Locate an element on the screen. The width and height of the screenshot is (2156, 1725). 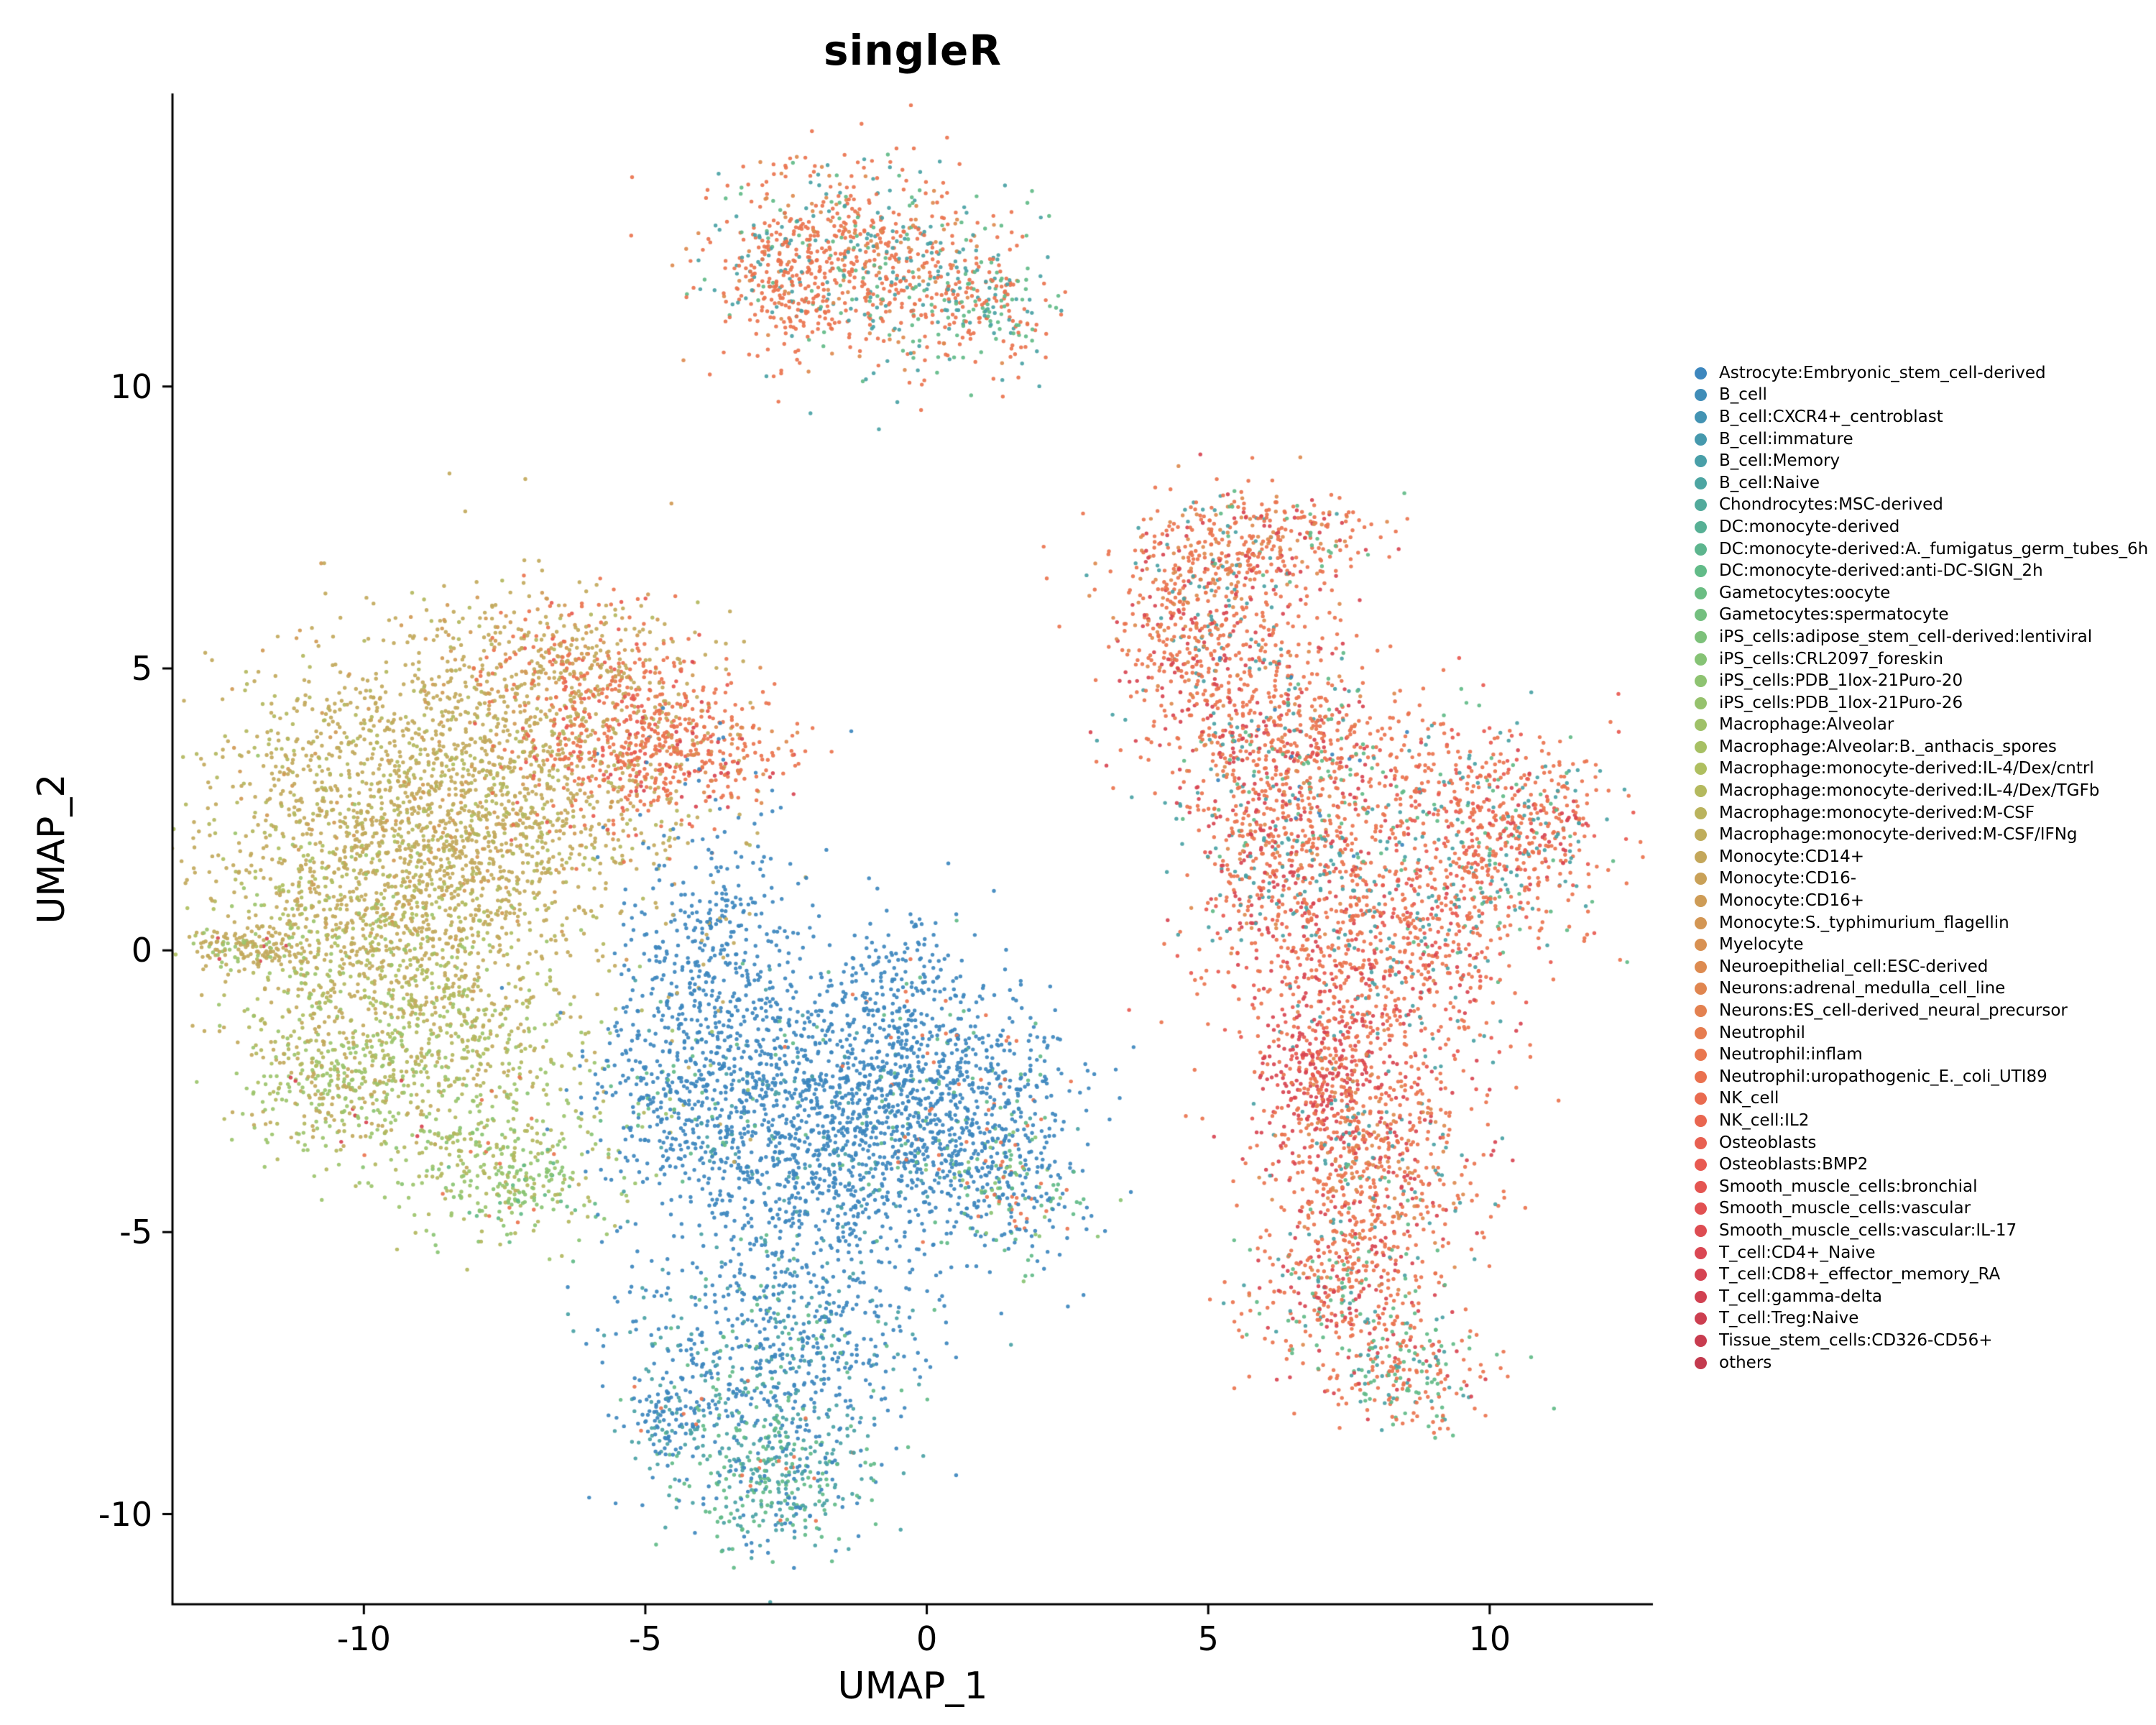
legend-item: Monocyte:CD14+ is located at coordinates (1921, 857).